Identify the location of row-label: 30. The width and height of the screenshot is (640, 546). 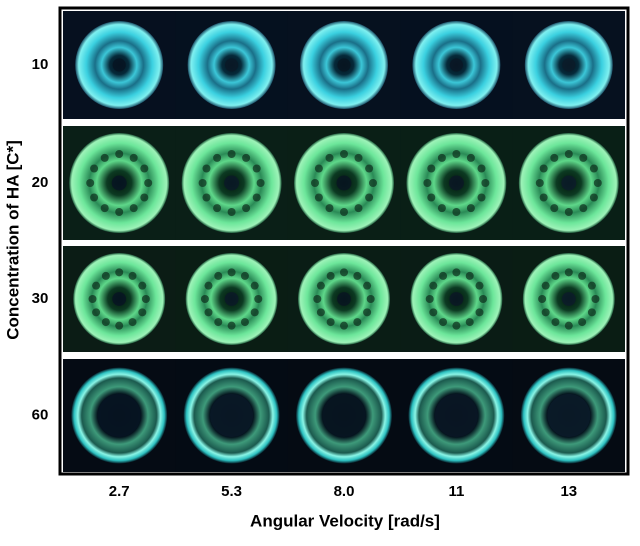
(40, 298).